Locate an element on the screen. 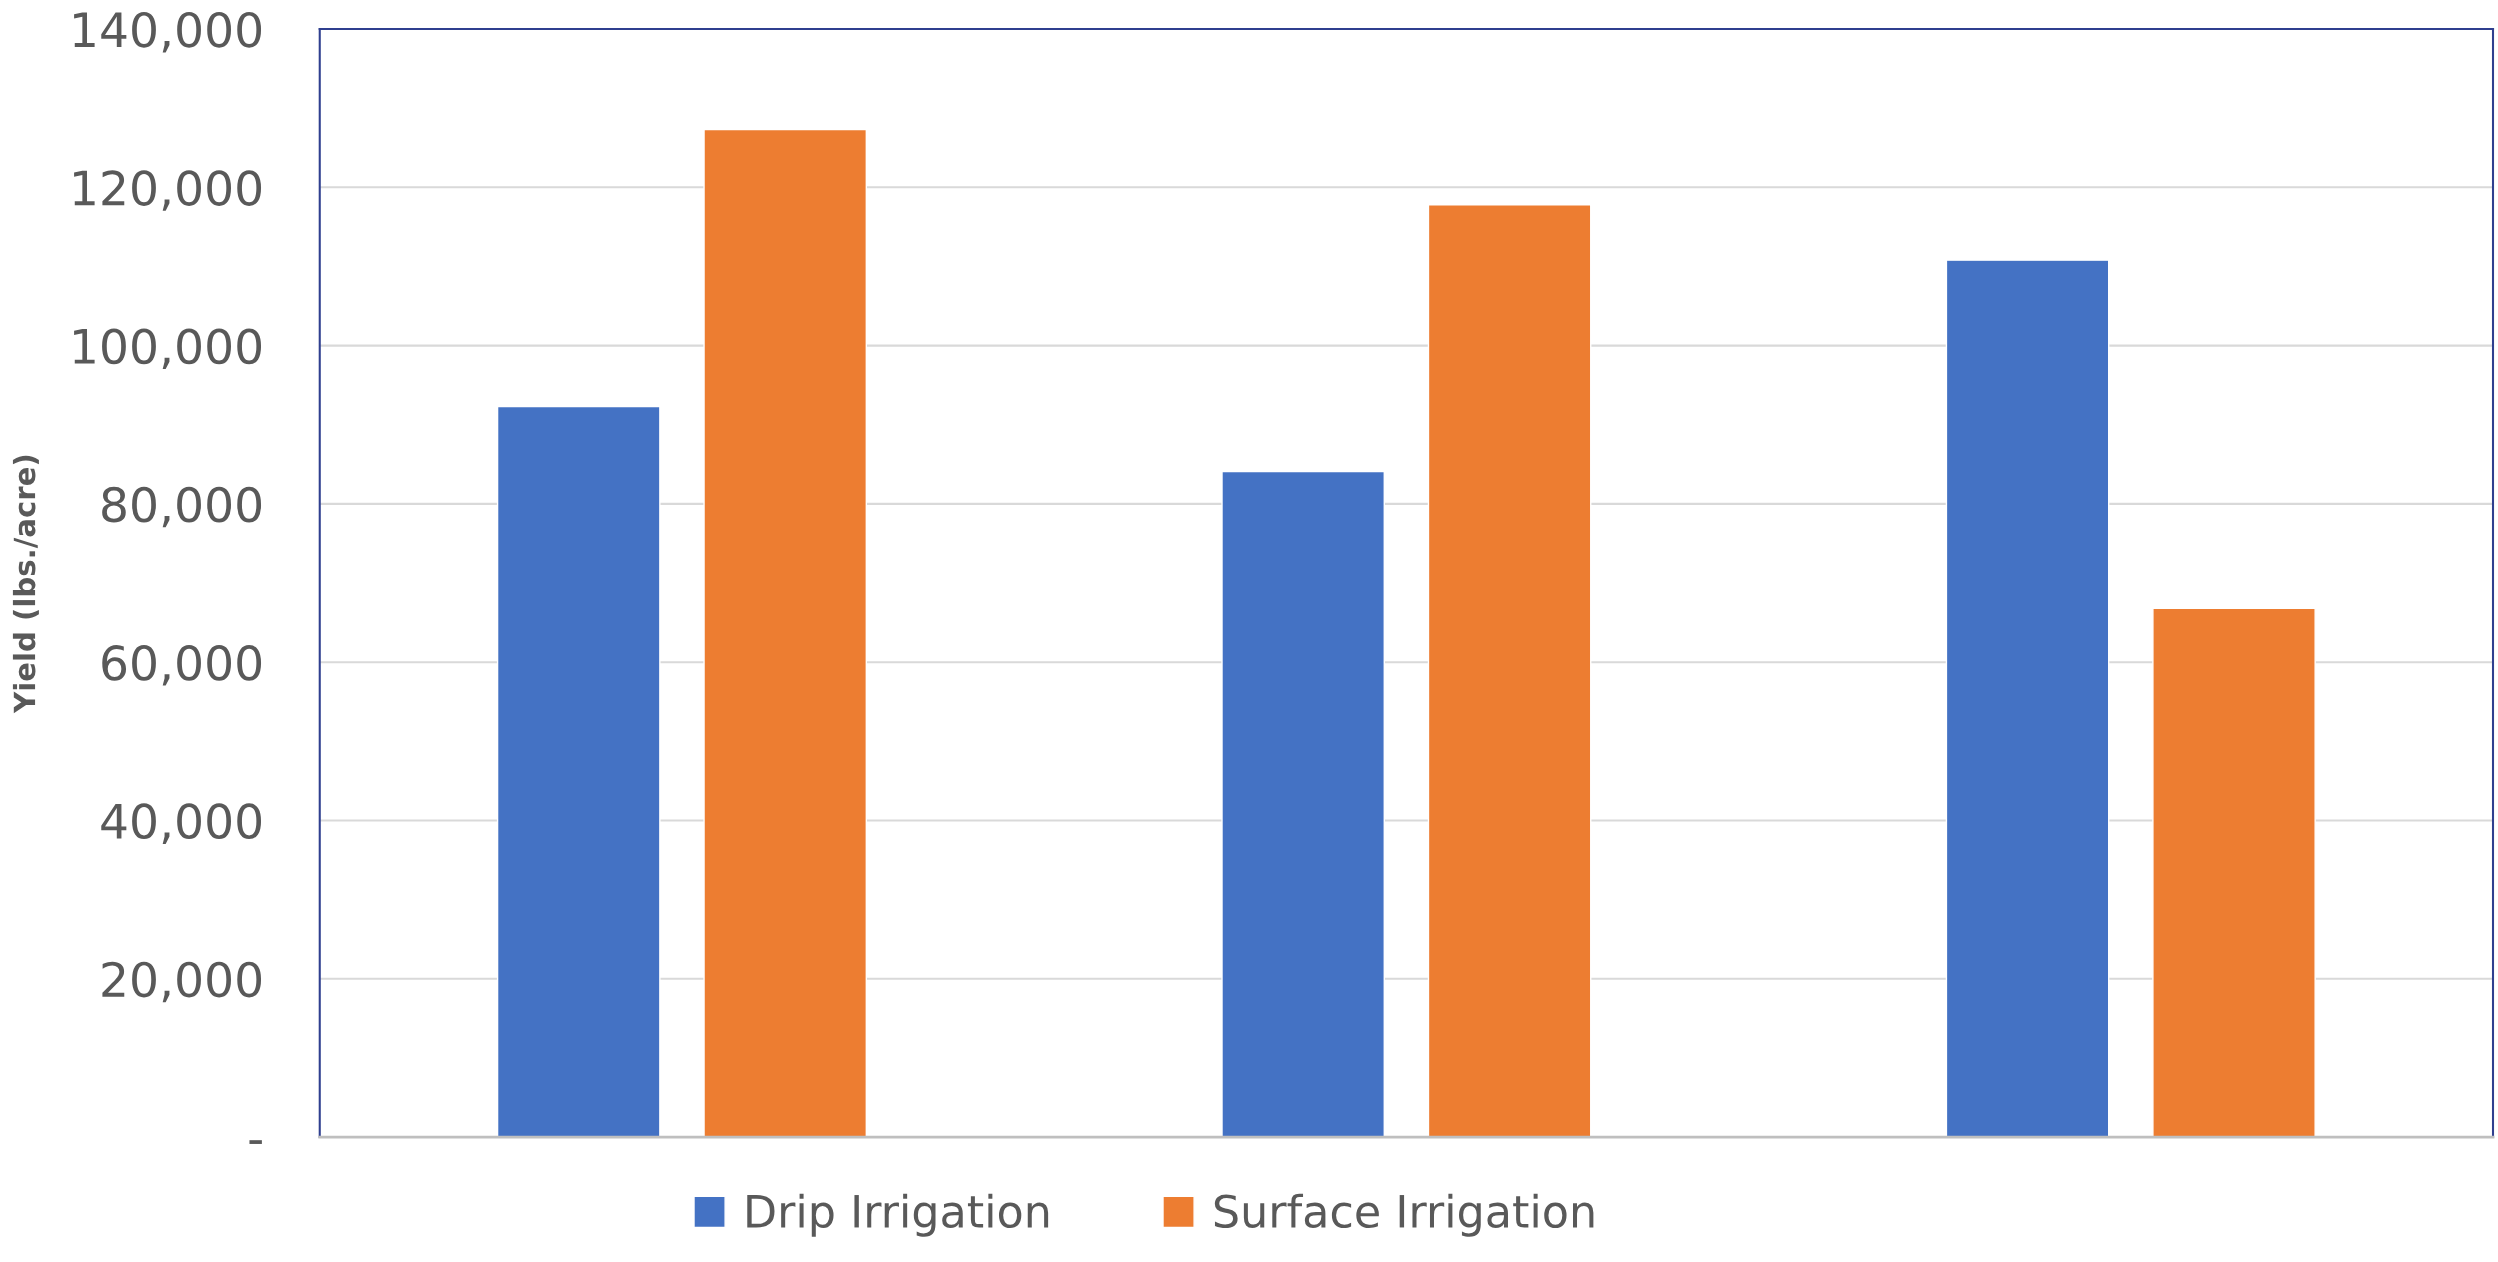  y-tick-label: 80,000 is located at coordinates (182, 507).